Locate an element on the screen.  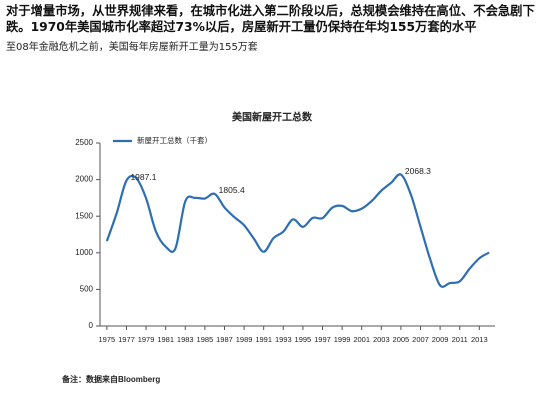
x-tick-label: 2001 is located at coordinates (361, 339).